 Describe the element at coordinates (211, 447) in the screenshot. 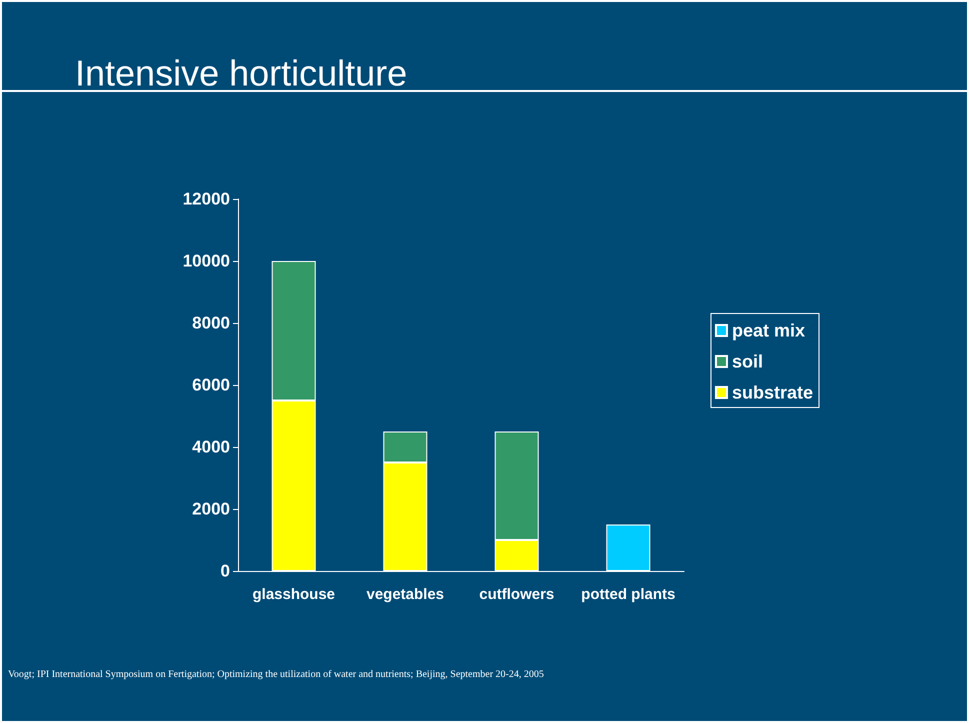

I see `y-tick-label: 4000` at that location.